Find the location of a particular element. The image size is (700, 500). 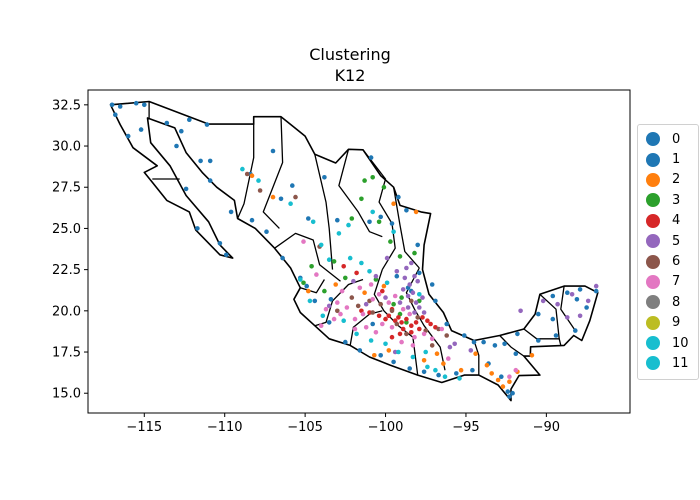

legend-item: 9 is located at coordinates (672, 323).